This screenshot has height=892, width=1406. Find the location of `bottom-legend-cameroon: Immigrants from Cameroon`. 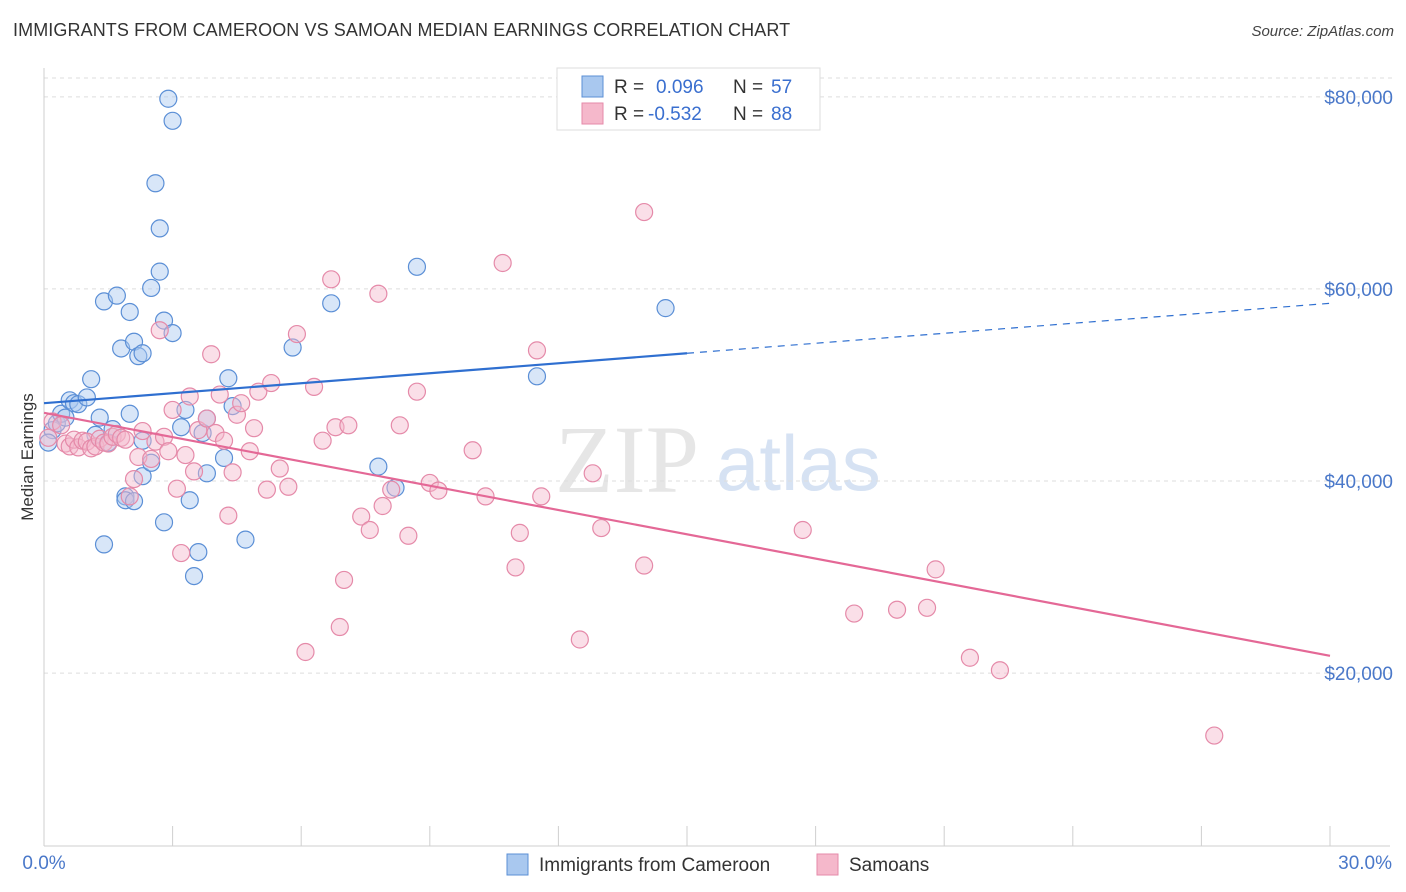

bottom-legend-cameroon: Immigrants from Cameroon is located at coordinates (654, 865).